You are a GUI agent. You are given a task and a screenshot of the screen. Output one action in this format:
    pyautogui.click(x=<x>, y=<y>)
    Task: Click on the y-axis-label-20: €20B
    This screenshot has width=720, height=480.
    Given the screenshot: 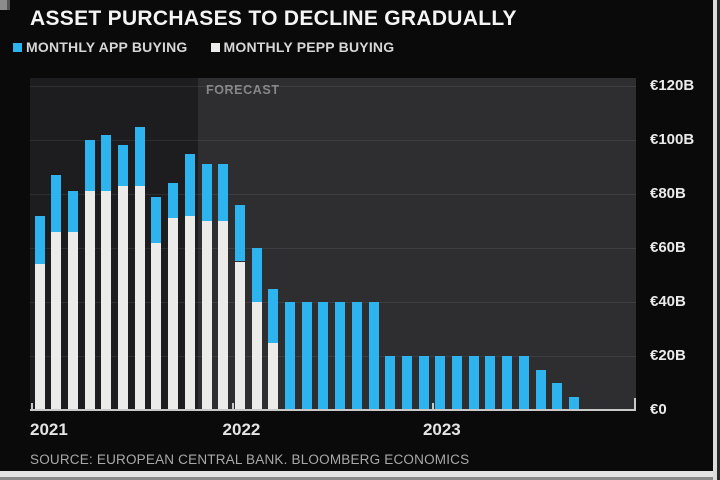 What is the action you would take?
    pyautogui.click(x=668, y=355)
    